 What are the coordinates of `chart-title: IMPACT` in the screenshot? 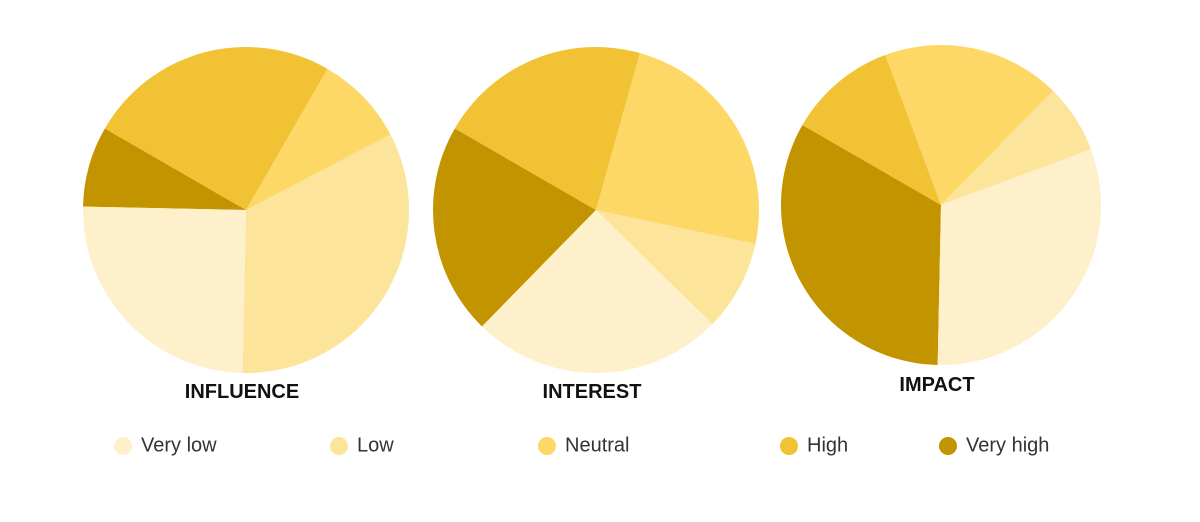 It's located at (936, 385).